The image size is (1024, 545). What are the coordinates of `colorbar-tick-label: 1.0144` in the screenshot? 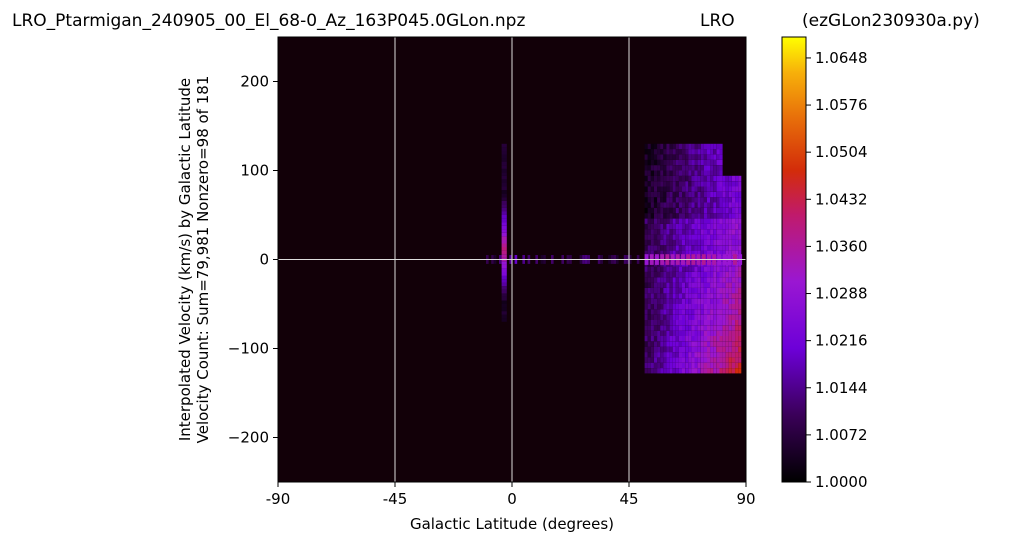 It's located at (841, 388).